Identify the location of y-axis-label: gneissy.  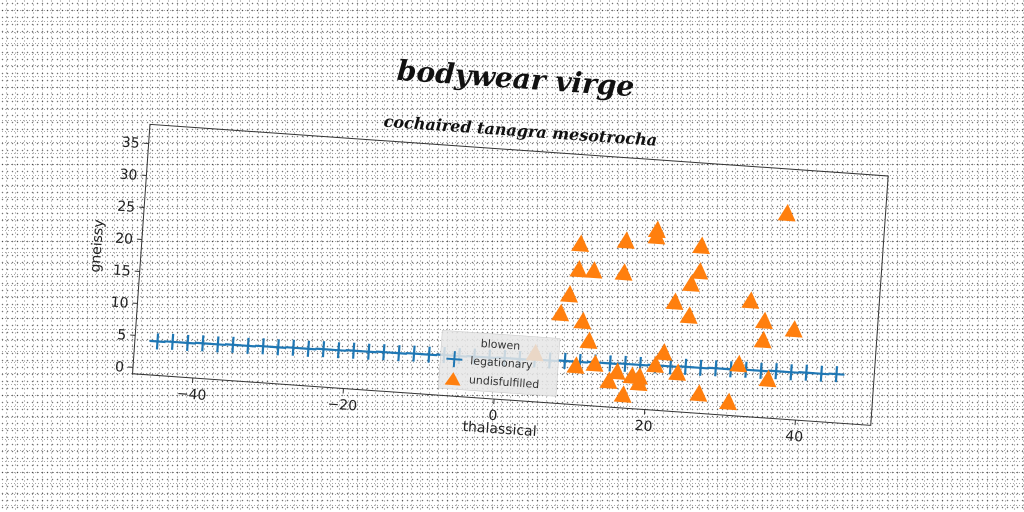
(98, 246).